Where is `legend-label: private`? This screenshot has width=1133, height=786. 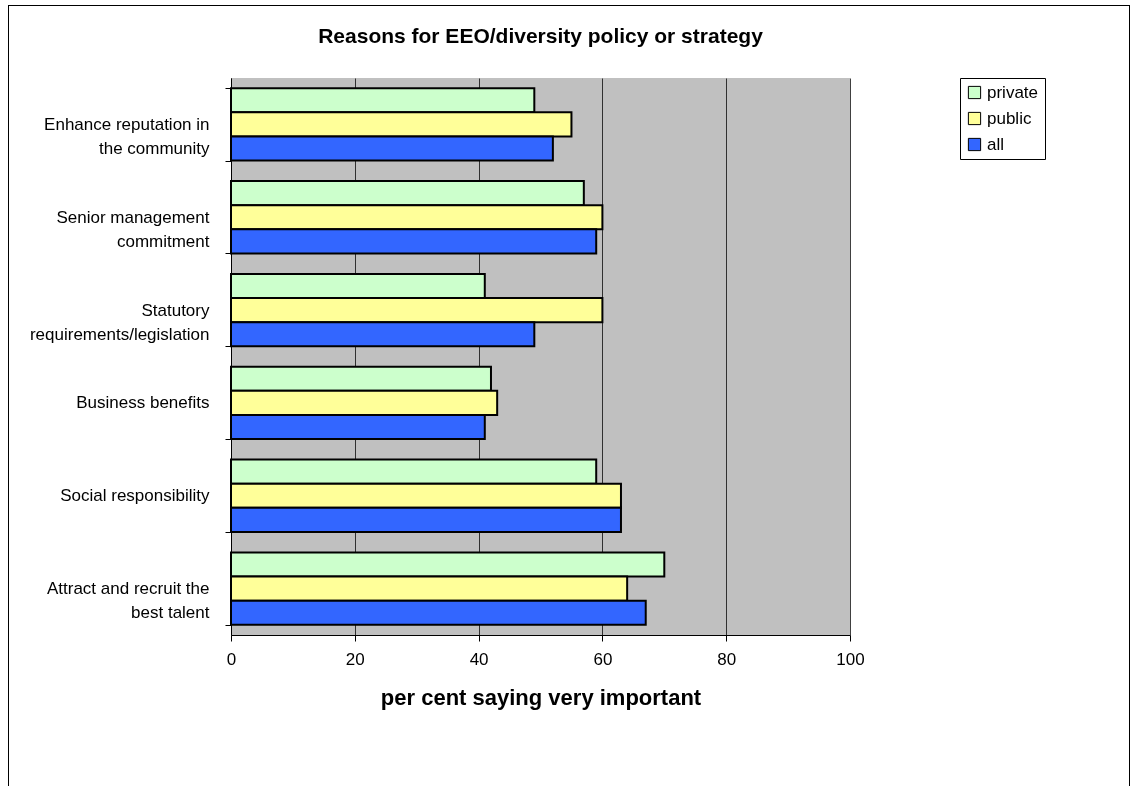 legend-label: private is located at coordinates (1013, 92).